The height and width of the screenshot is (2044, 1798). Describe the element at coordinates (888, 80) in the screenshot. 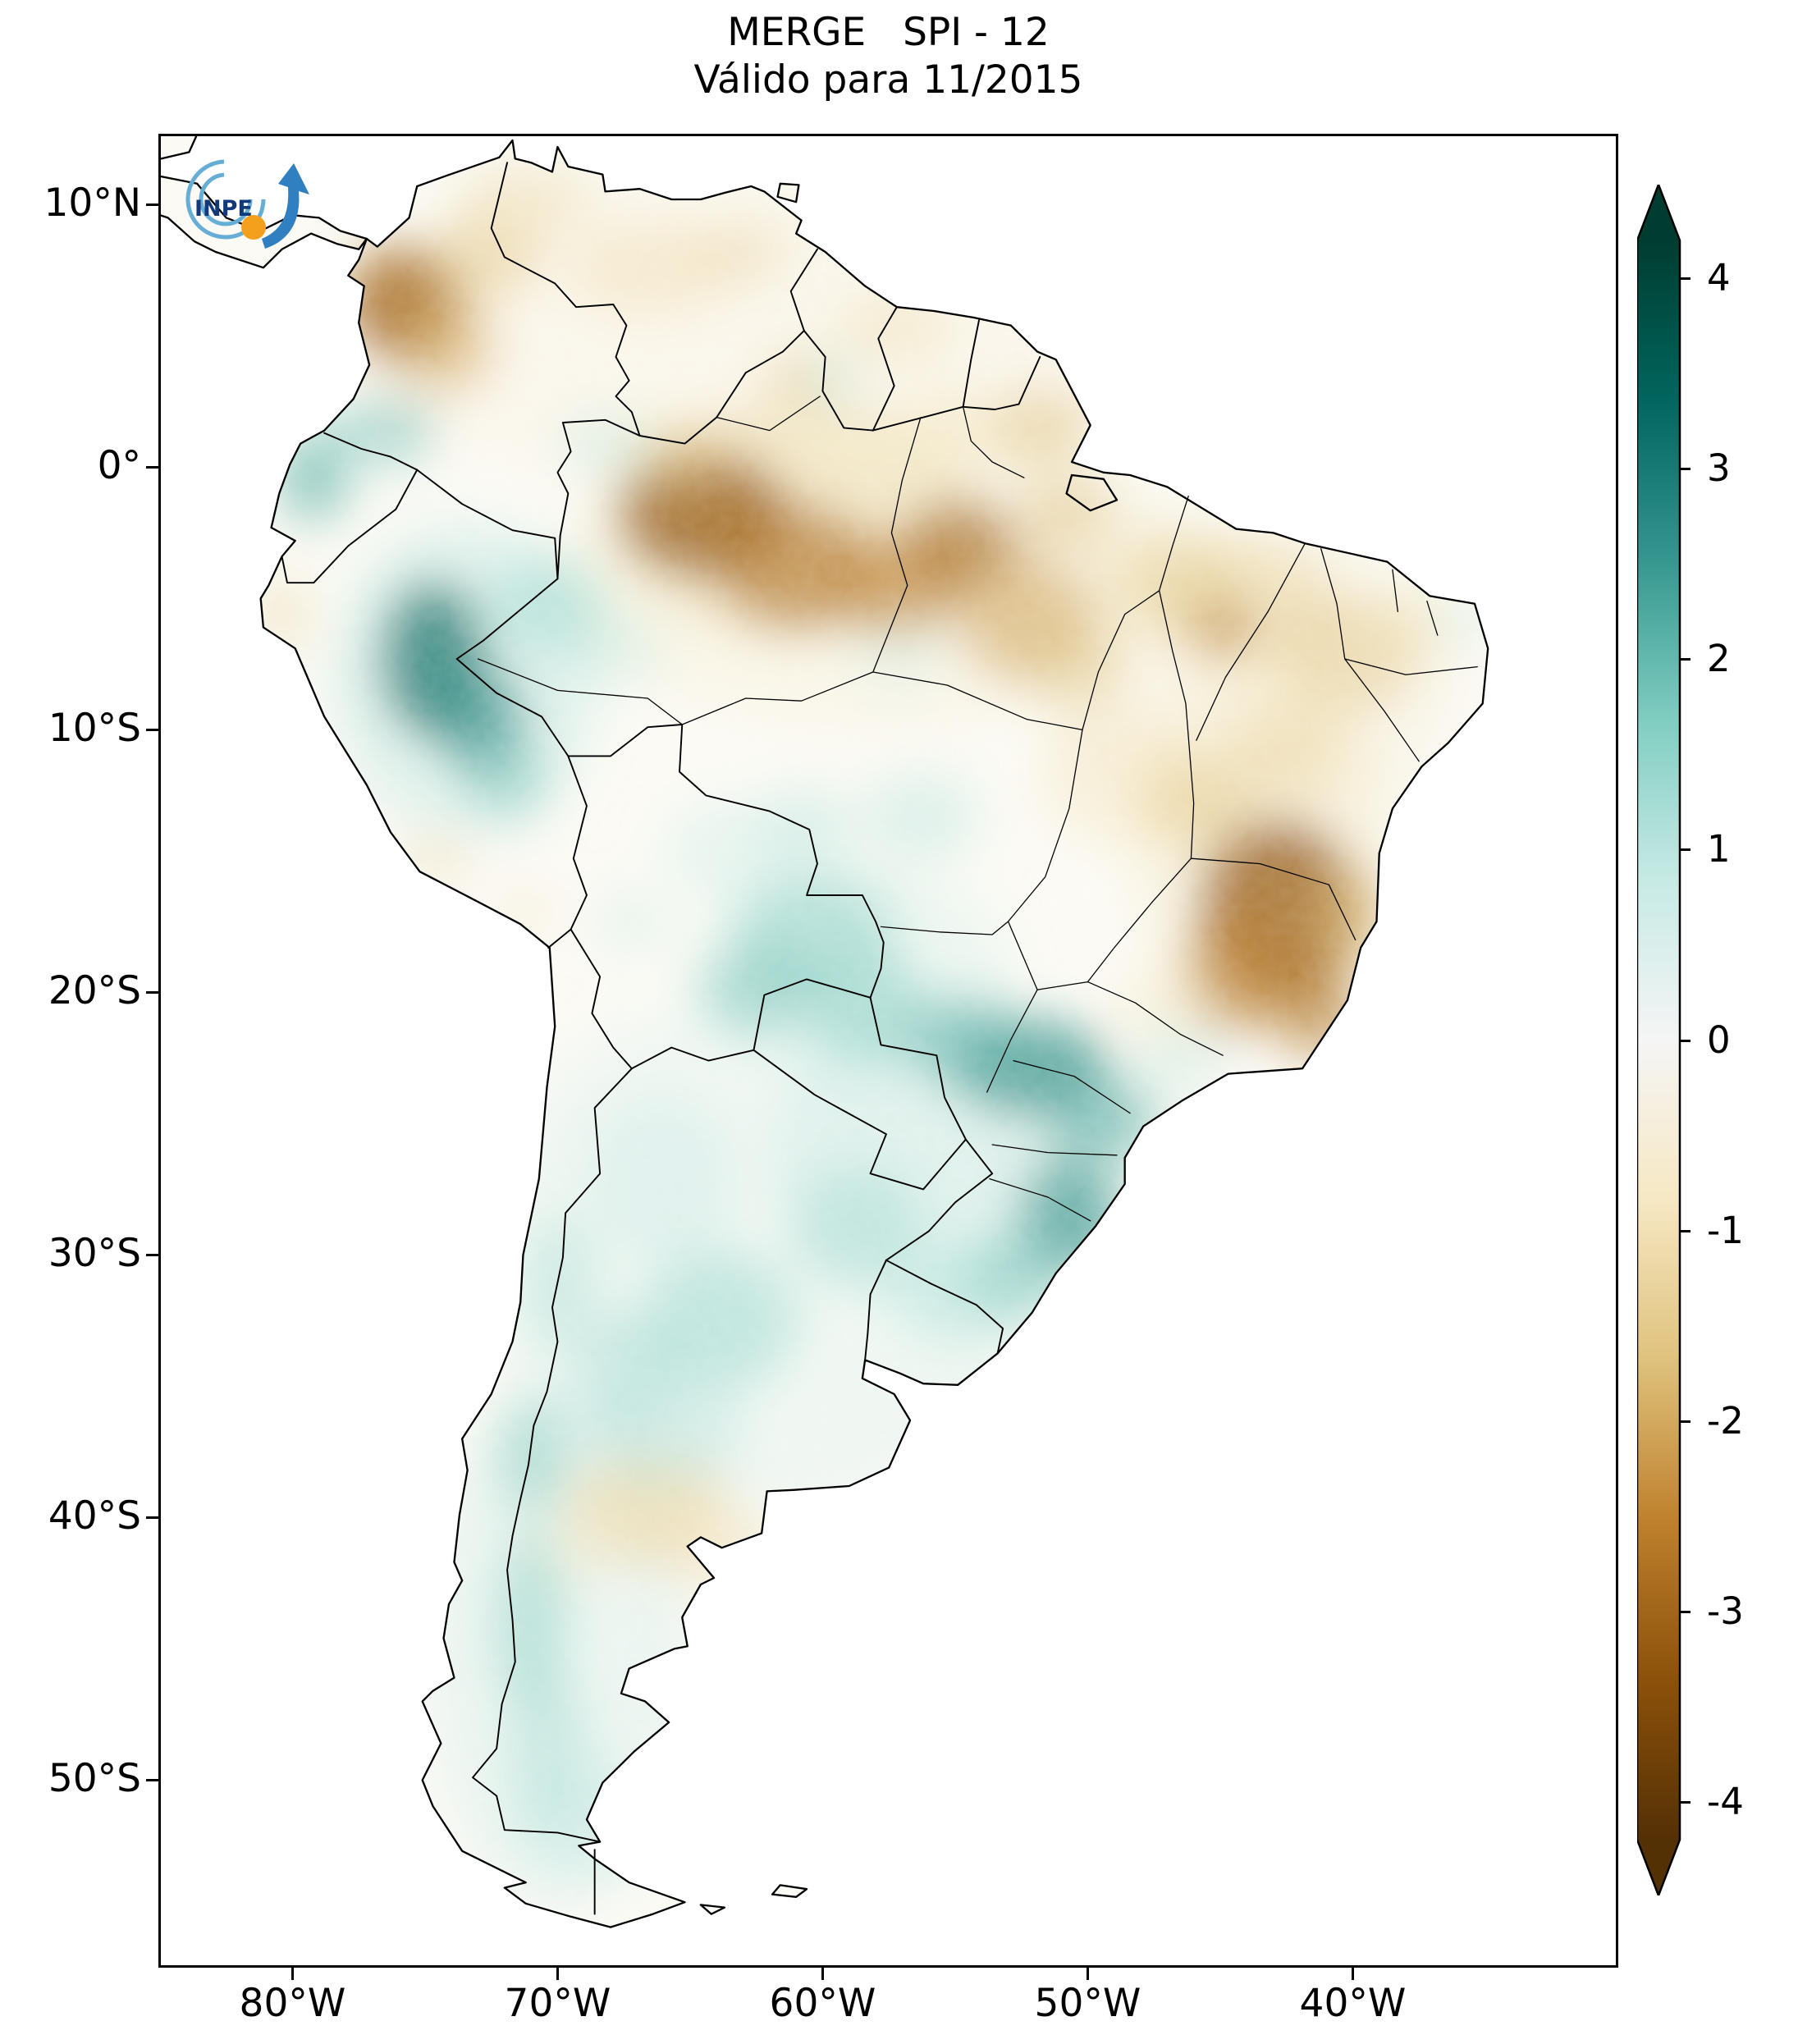

I see `figure-subtitle: Válido para 11/2015` at that location.